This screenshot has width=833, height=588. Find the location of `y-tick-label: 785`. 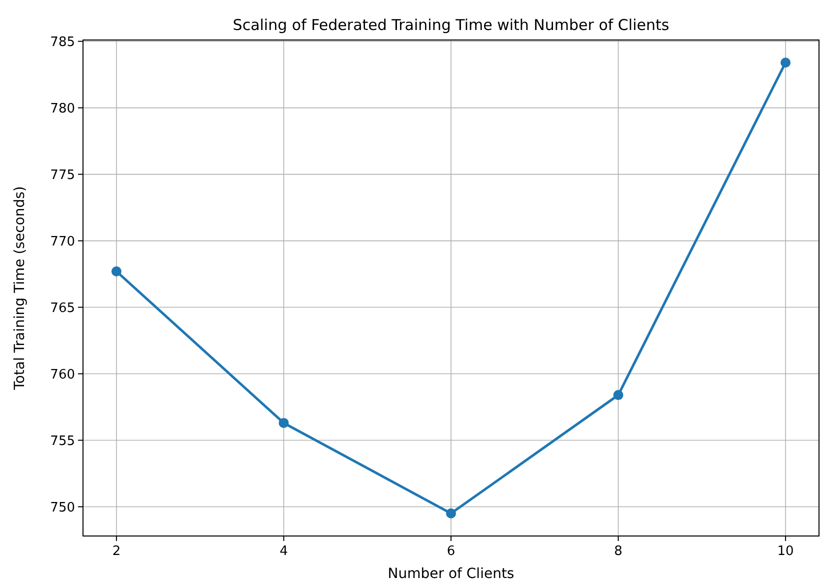

y-tick-label: 785 is located at coordinates (62, 42).